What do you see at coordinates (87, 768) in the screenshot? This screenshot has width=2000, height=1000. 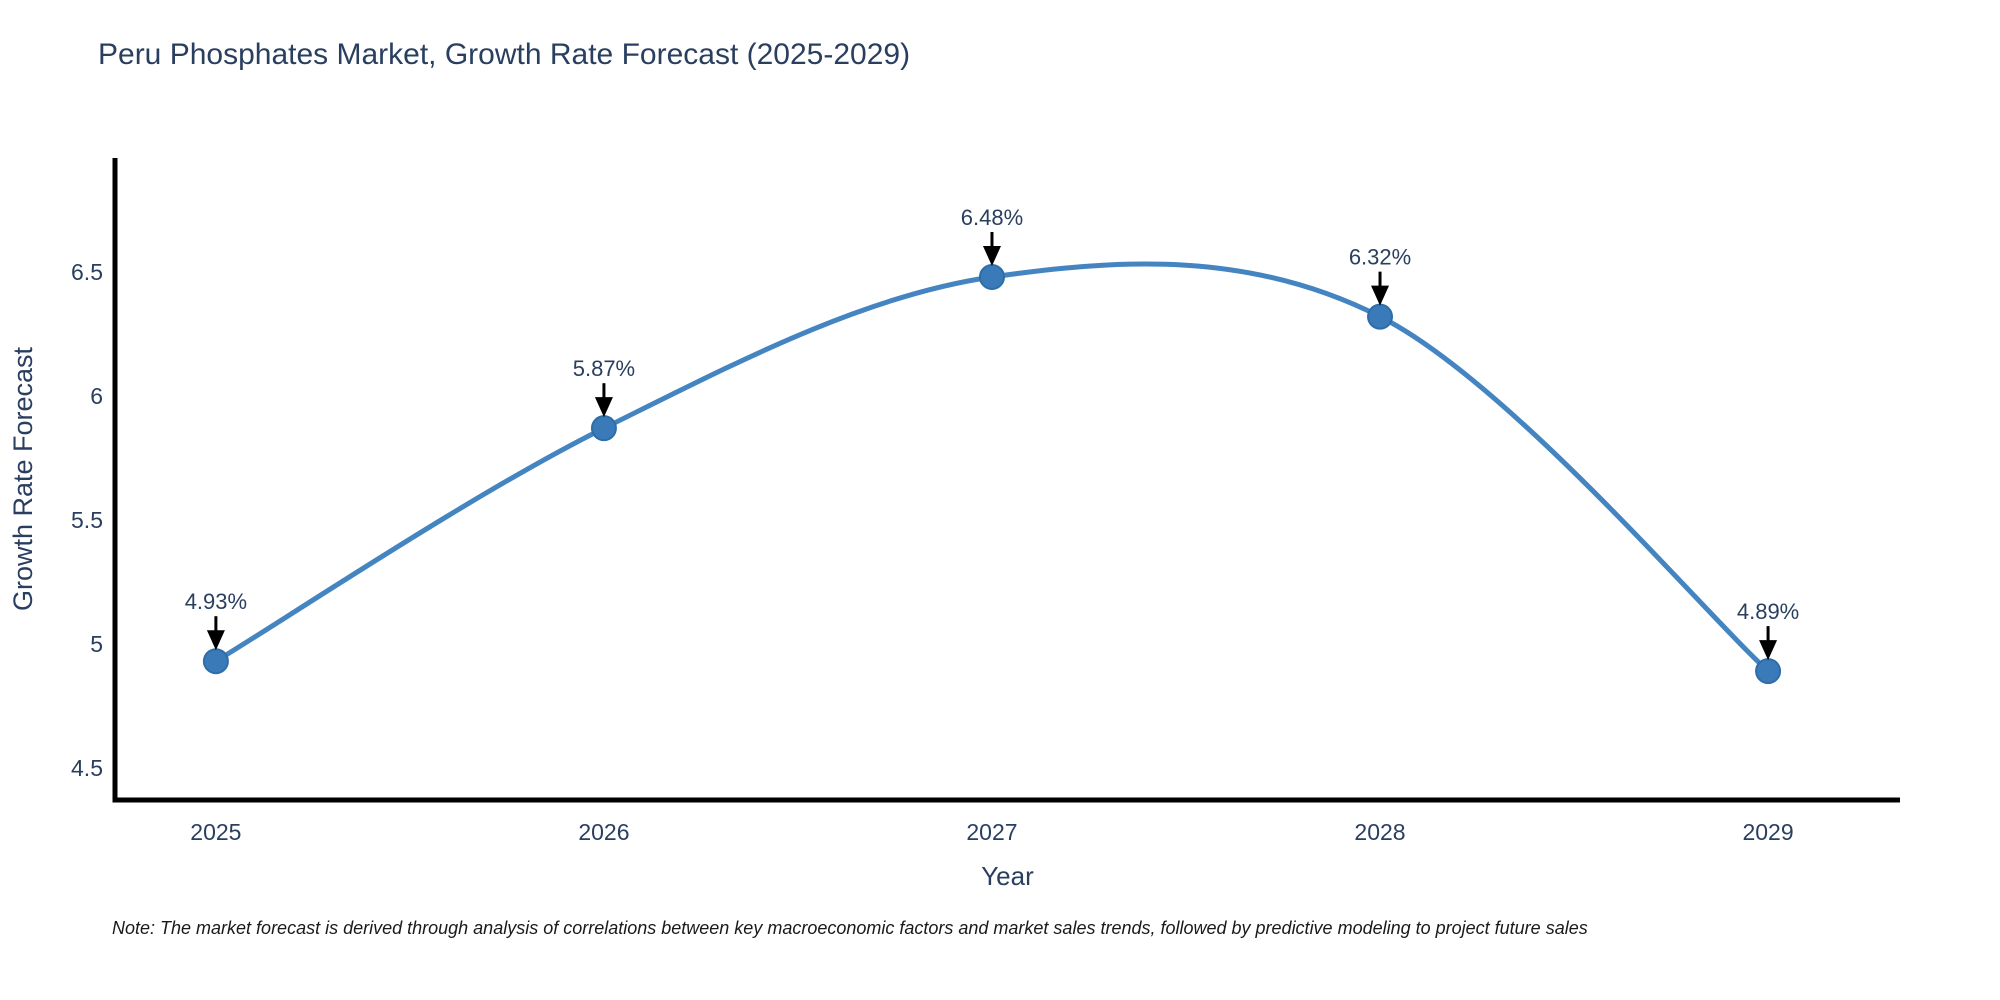 I see `y-tick-label: 4.5` at bounding box center [87, 768].